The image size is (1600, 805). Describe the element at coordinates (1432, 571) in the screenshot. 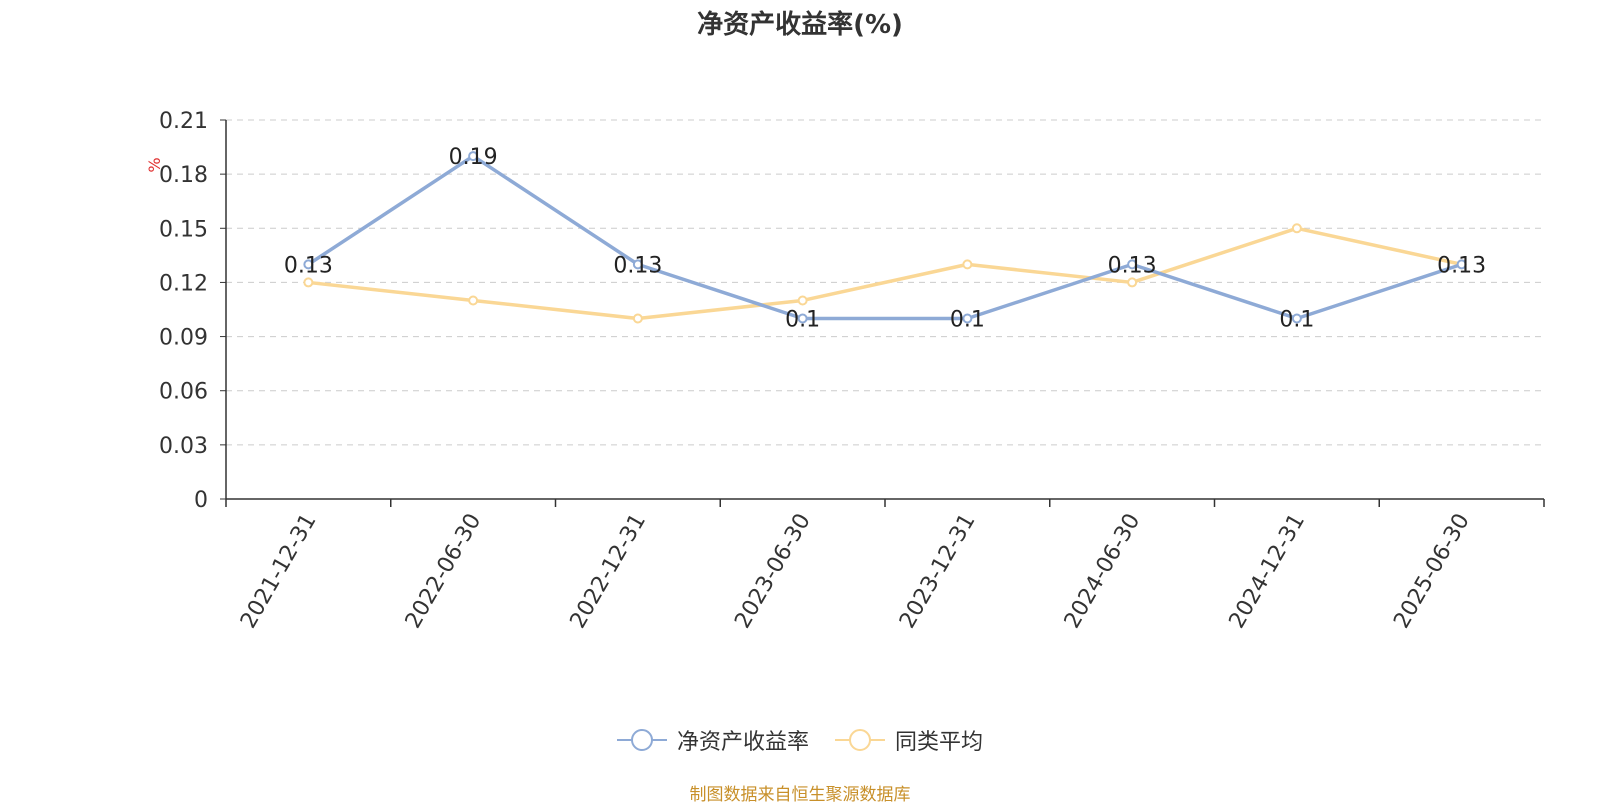

I see `x-tick-label: 2025-06-30` at that location.